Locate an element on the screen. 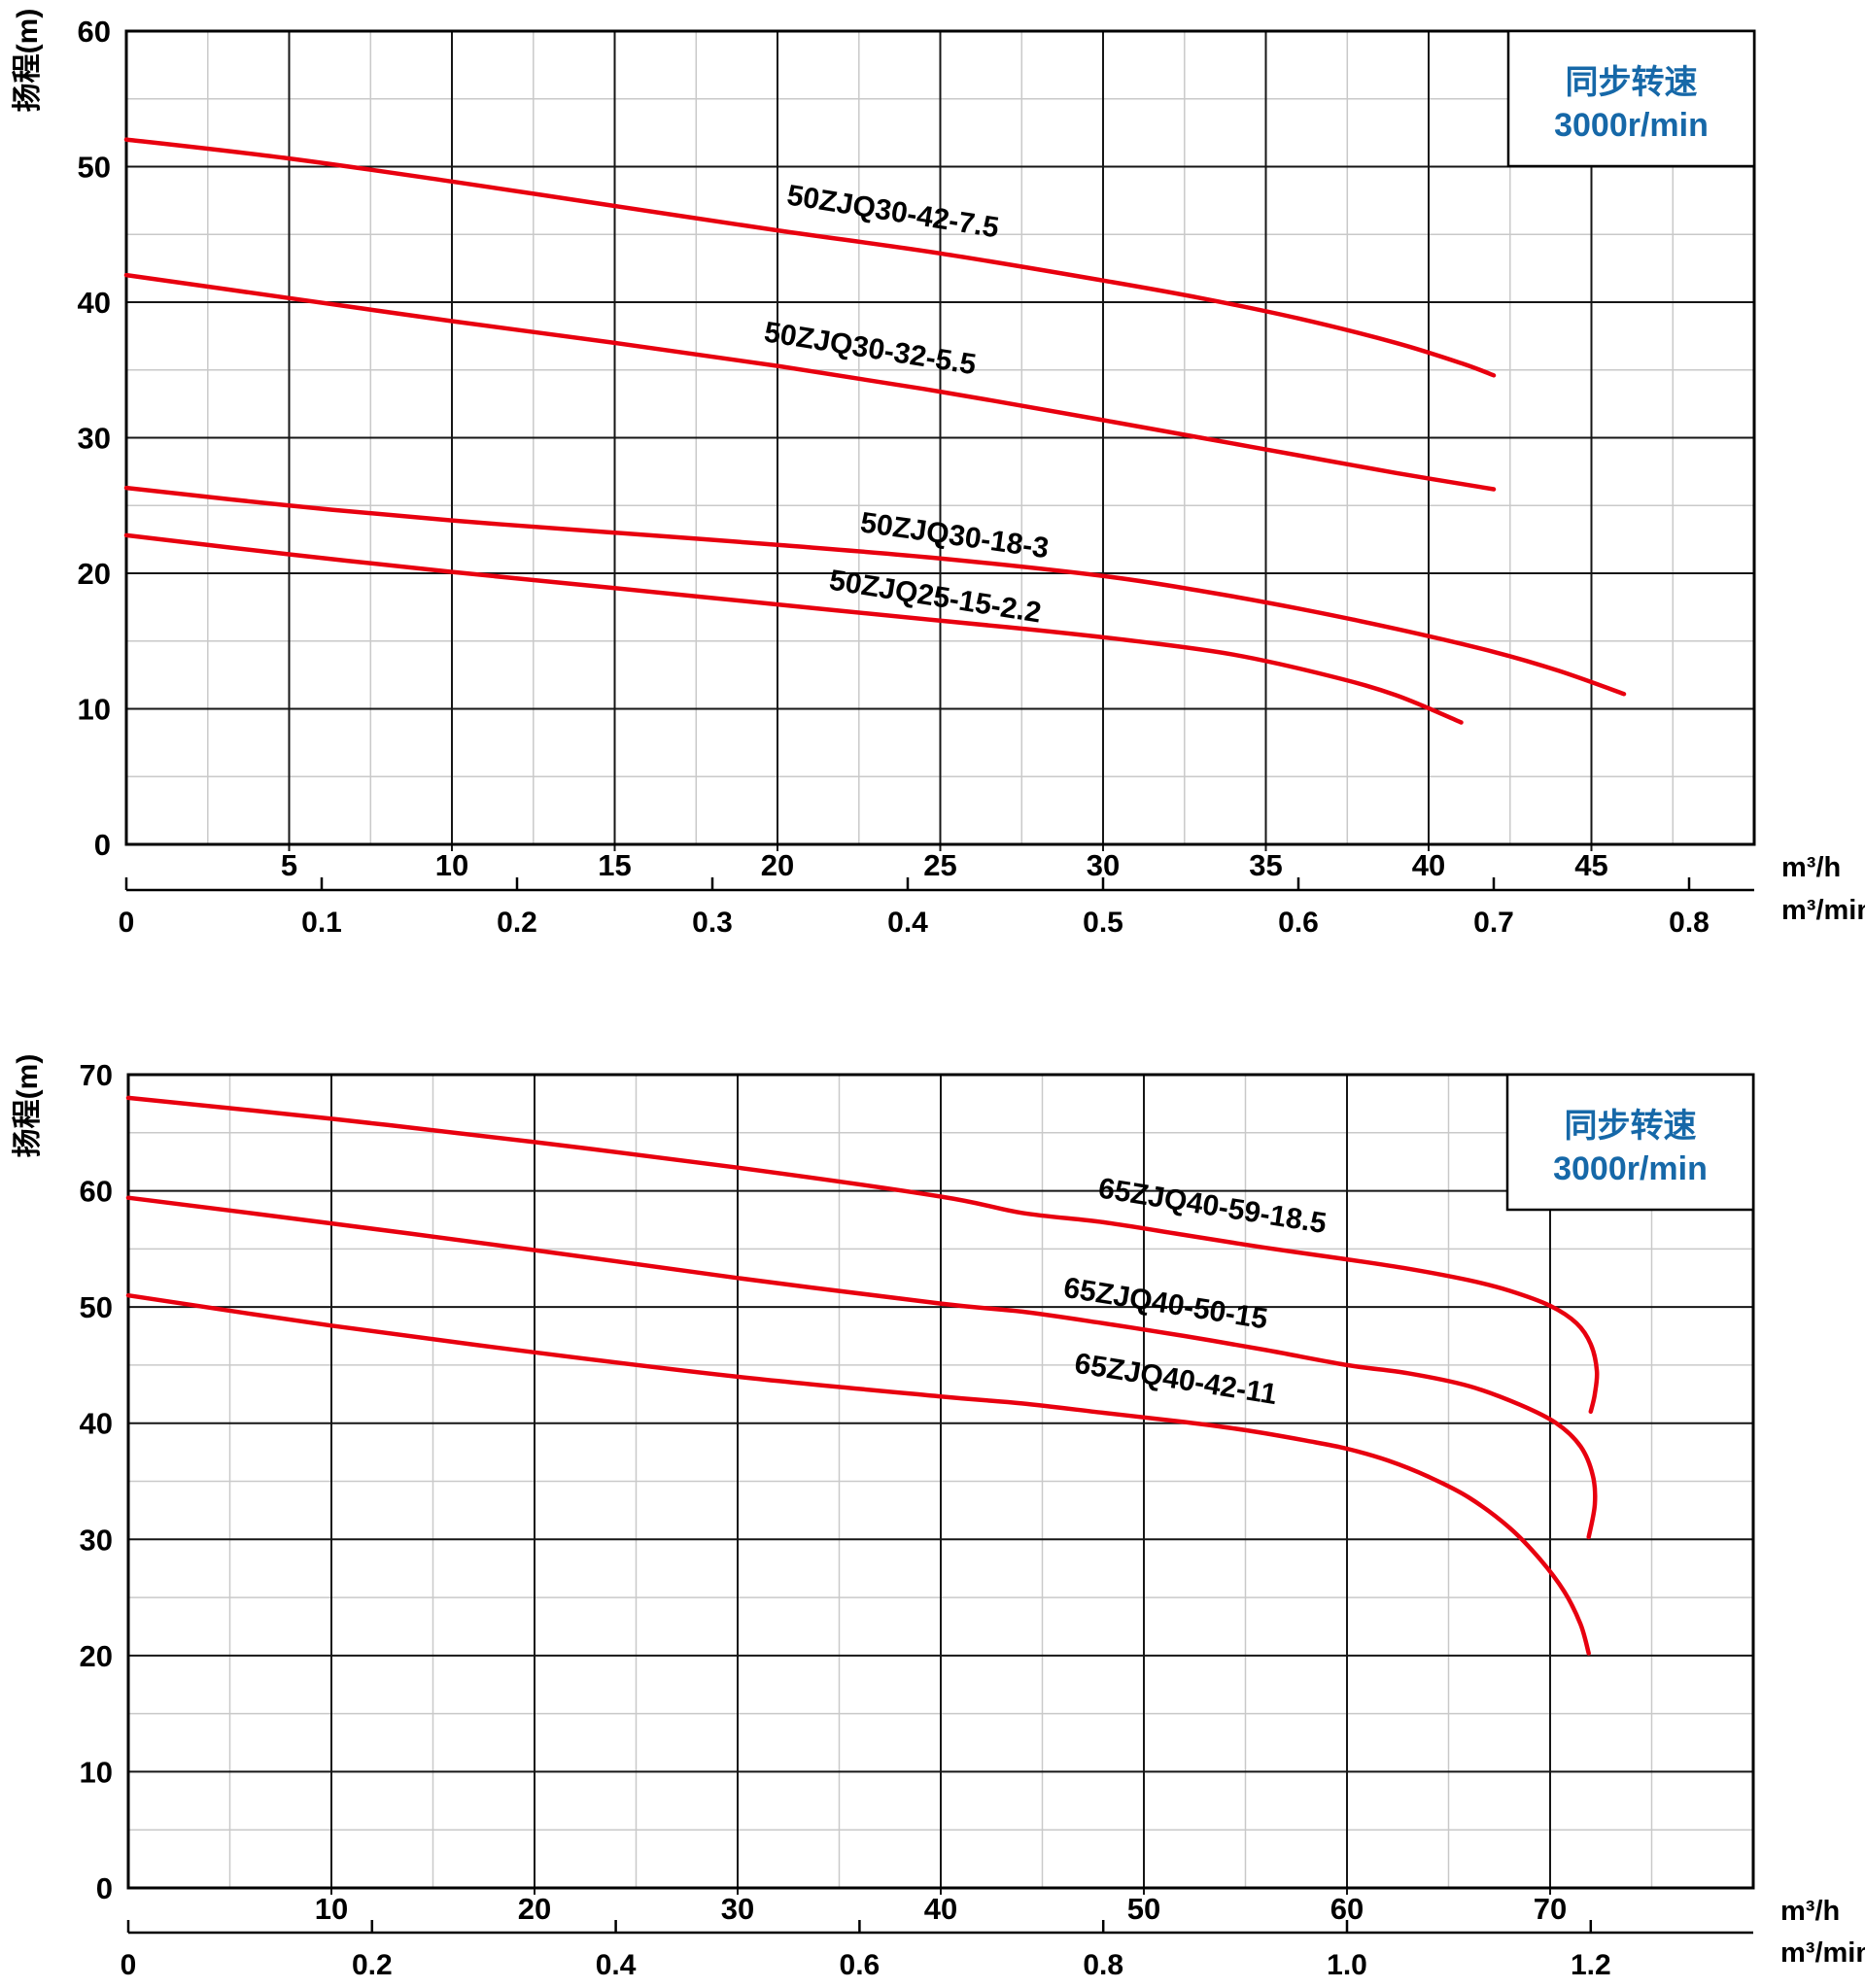 The width and height of the screenshot is (1865, 1988). x-tick-label: 5 is located at coordinates (289, 865).